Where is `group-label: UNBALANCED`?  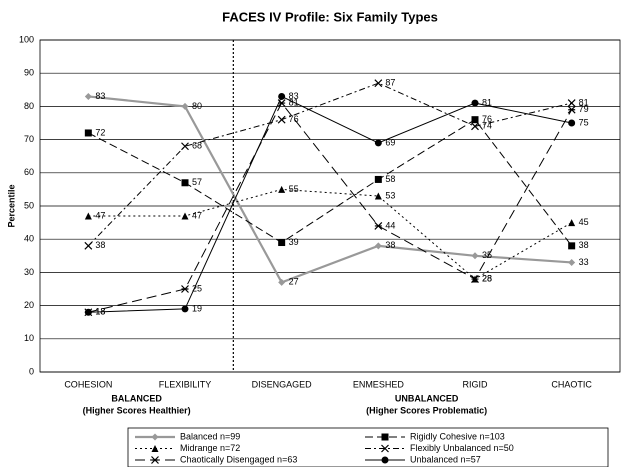 group-label: UNBALANCED is located at coordinates (427, 398).